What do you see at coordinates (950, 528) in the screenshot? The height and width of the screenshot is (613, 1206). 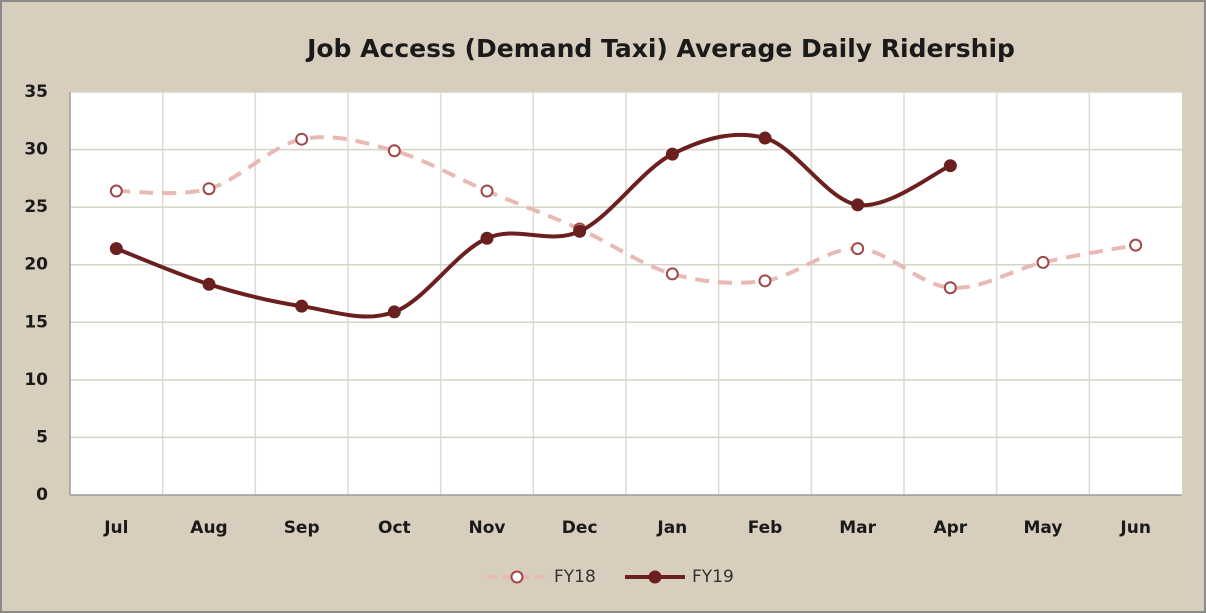 I see `x-tick-label: Apr` at bounding box center [950, 528].